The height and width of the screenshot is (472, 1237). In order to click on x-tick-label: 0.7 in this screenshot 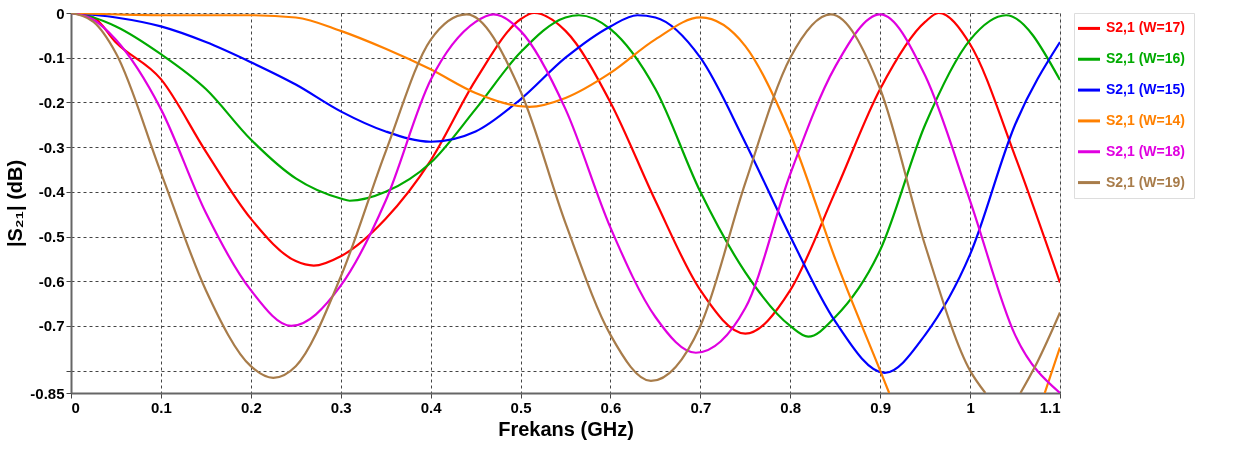, I will do `click(701, 407)`.